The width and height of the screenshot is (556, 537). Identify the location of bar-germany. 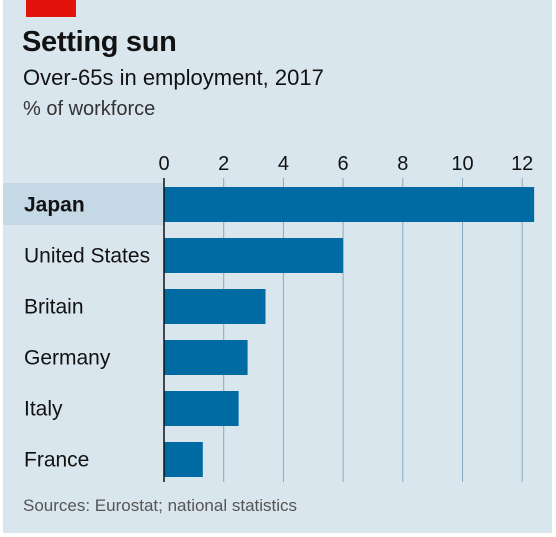
(206, 357).